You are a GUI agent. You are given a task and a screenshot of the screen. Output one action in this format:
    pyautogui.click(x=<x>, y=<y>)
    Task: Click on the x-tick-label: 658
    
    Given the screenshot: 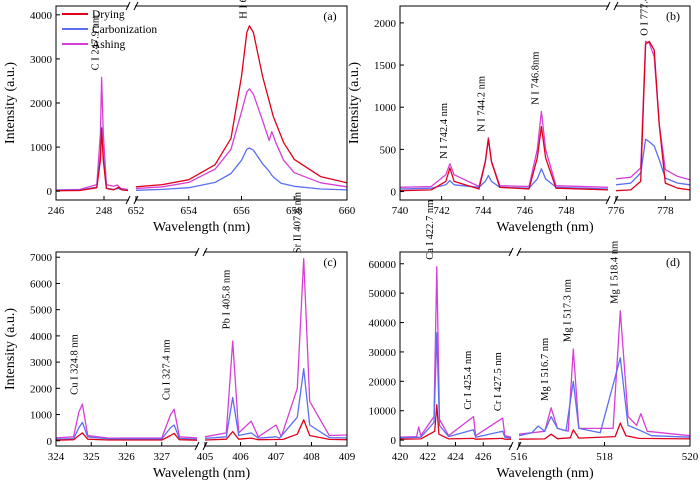 What is the action you would take?
    pyautogui.click(x=294, y=211)
    